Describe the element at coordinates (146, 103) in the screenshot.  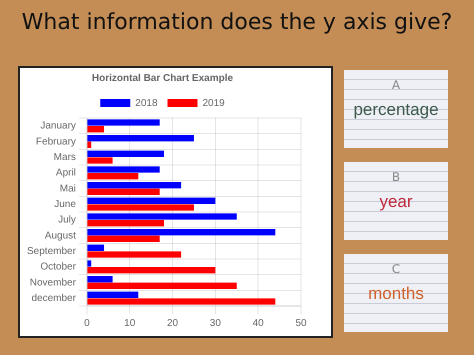
I see `legend-label: 2018` at that location.